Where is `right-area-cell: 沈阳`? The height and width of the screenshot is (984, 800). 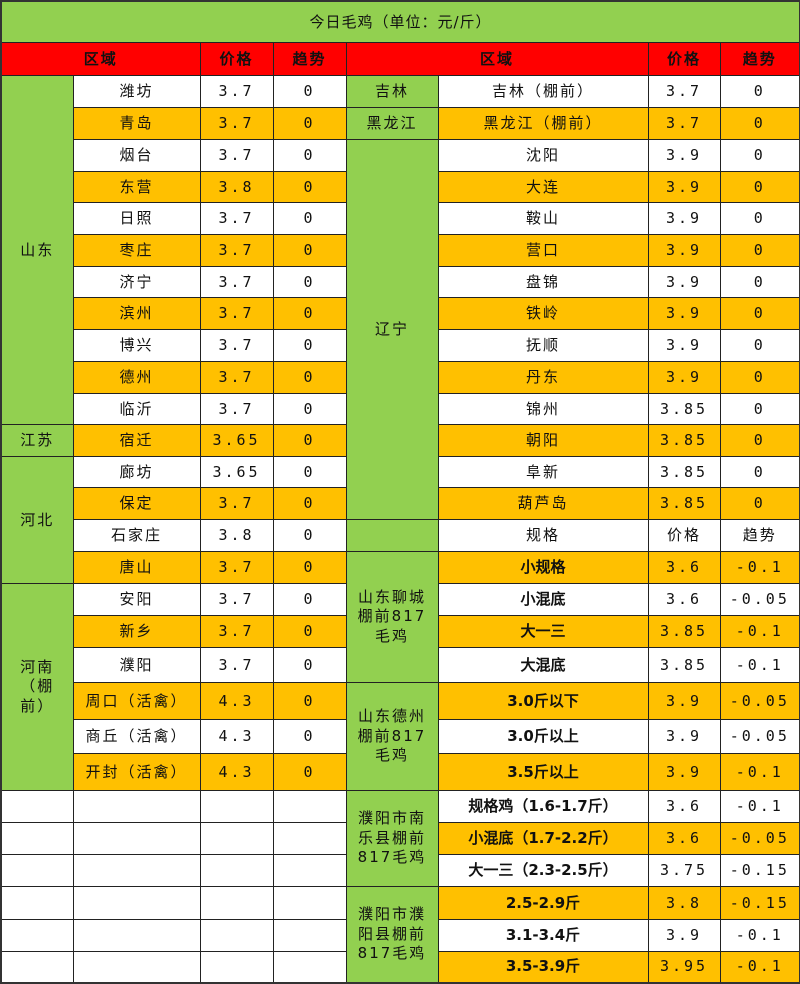 right-area-cell: 沈阳 is located at coordinates (543, 155).